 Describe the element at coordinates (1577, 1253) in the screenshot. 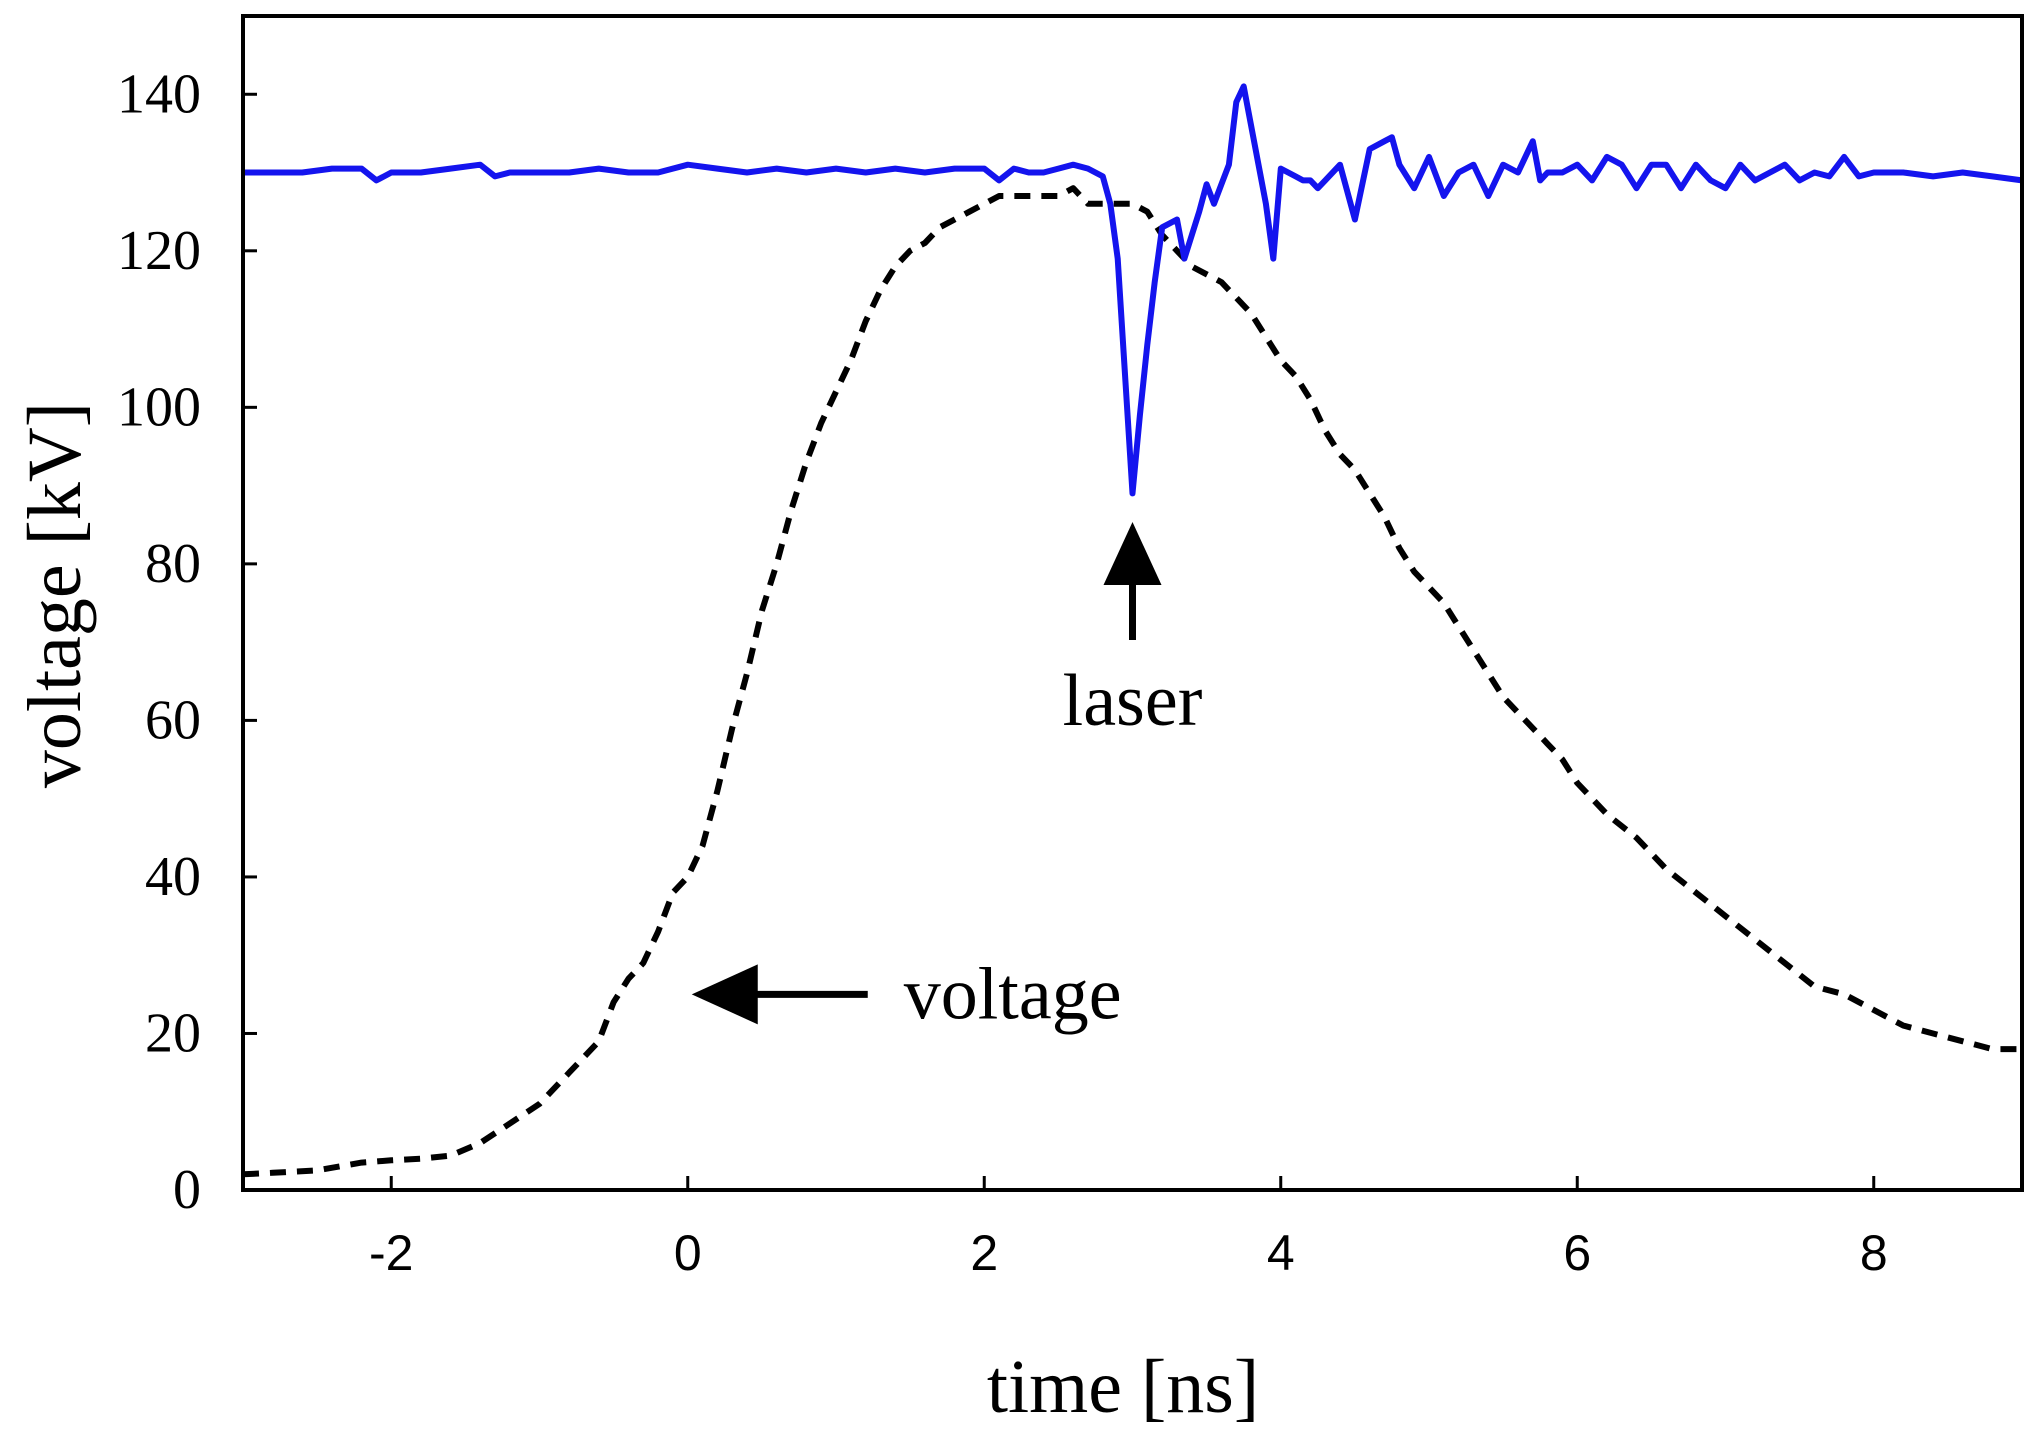

I see `x-tick-label: 6` at that location.